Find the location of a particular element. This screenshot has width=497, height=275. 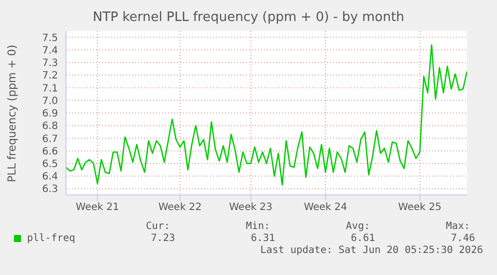

x-tick-label: Week 25 is located at coordinates (420, 208).